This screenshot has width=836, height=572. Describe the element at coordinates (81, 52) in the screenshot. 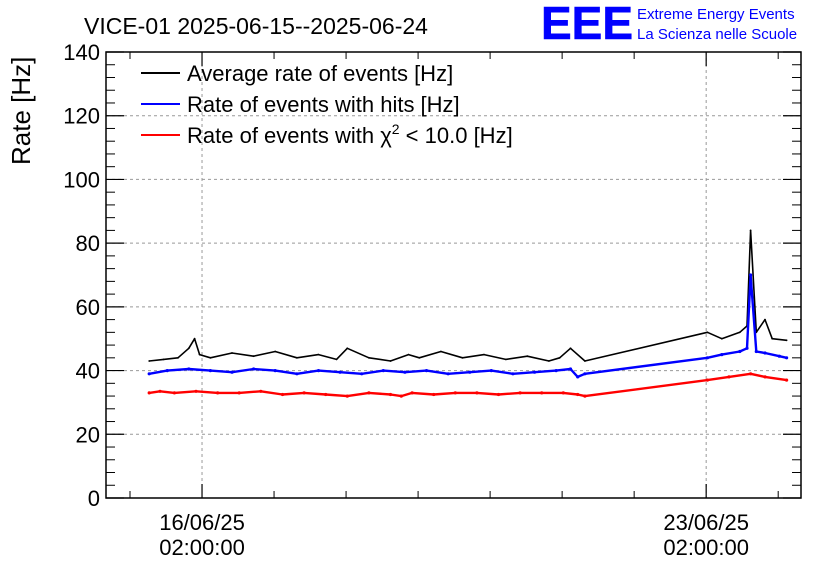

I see `y-tick-label: 140` at that location.